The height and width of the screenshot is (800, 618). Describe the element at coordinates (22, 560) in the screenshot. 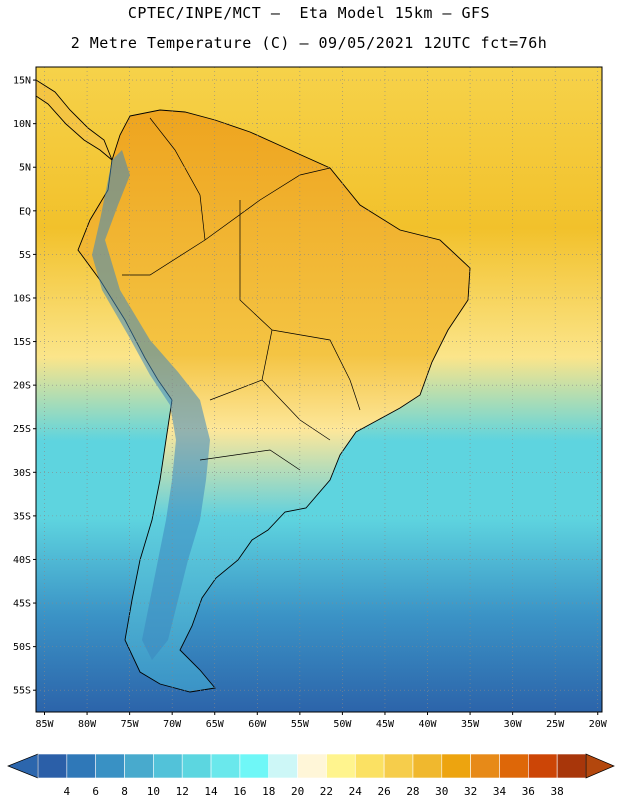

I see `lat-label: 40S` at that location.